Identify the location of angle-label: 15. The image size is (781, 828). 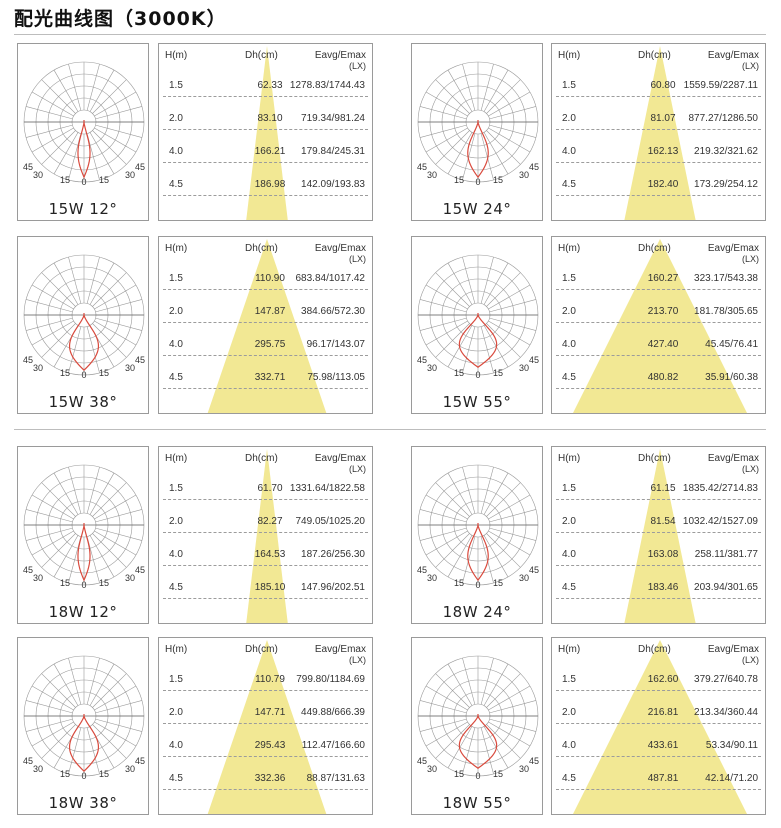
(65, 180).